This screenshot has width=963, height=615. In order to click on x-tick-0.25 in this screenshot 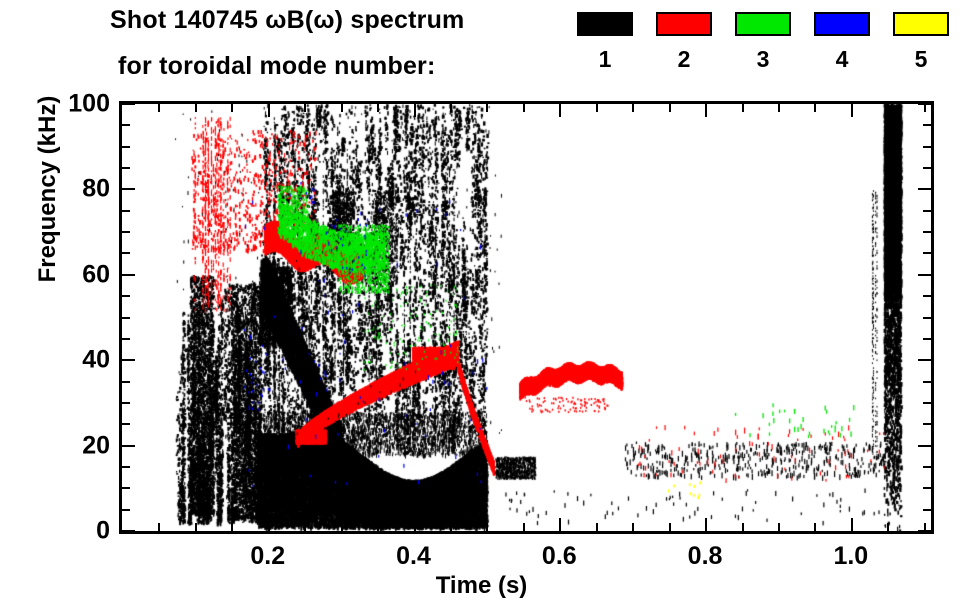, I will do `click(305, 527)`.